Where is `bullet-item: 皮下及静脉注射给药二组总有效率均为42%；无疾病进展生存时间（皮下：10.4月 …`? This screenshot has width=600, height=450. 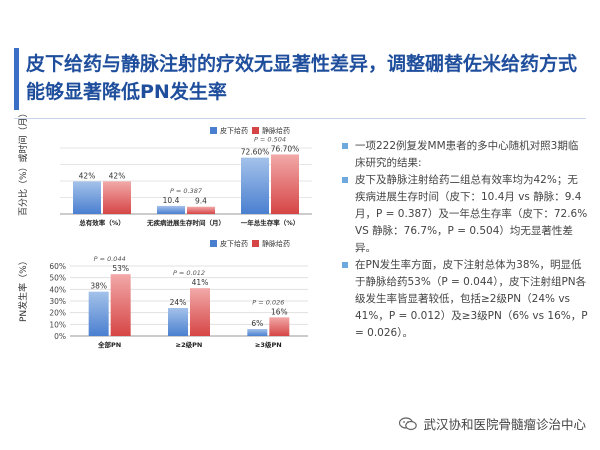
bullet-item: 皮下及静脉注射给药二组总有效率均为42%；无疾病进展生存时间（皮下：10.4月 … is located at coordinates (465, 214).